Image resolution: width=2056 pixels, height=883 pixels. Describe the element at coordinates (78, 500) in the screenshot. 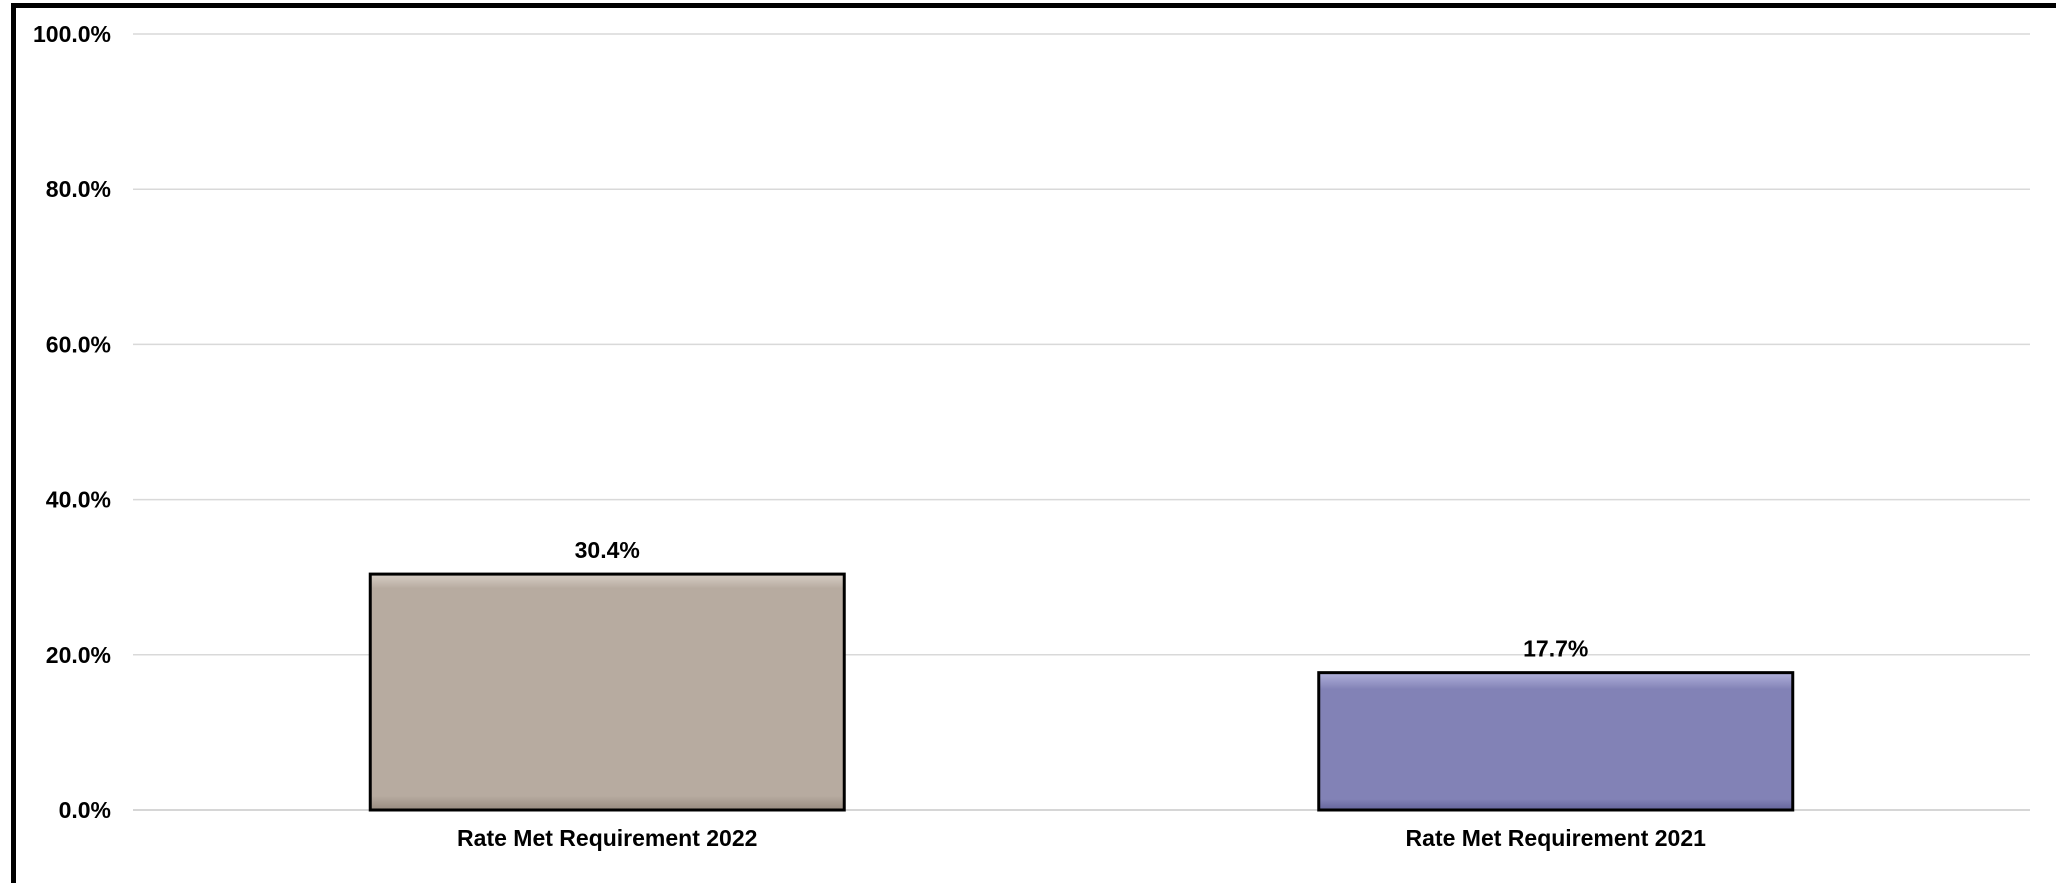

I see `y-tick-label: 40.0%` at that location.